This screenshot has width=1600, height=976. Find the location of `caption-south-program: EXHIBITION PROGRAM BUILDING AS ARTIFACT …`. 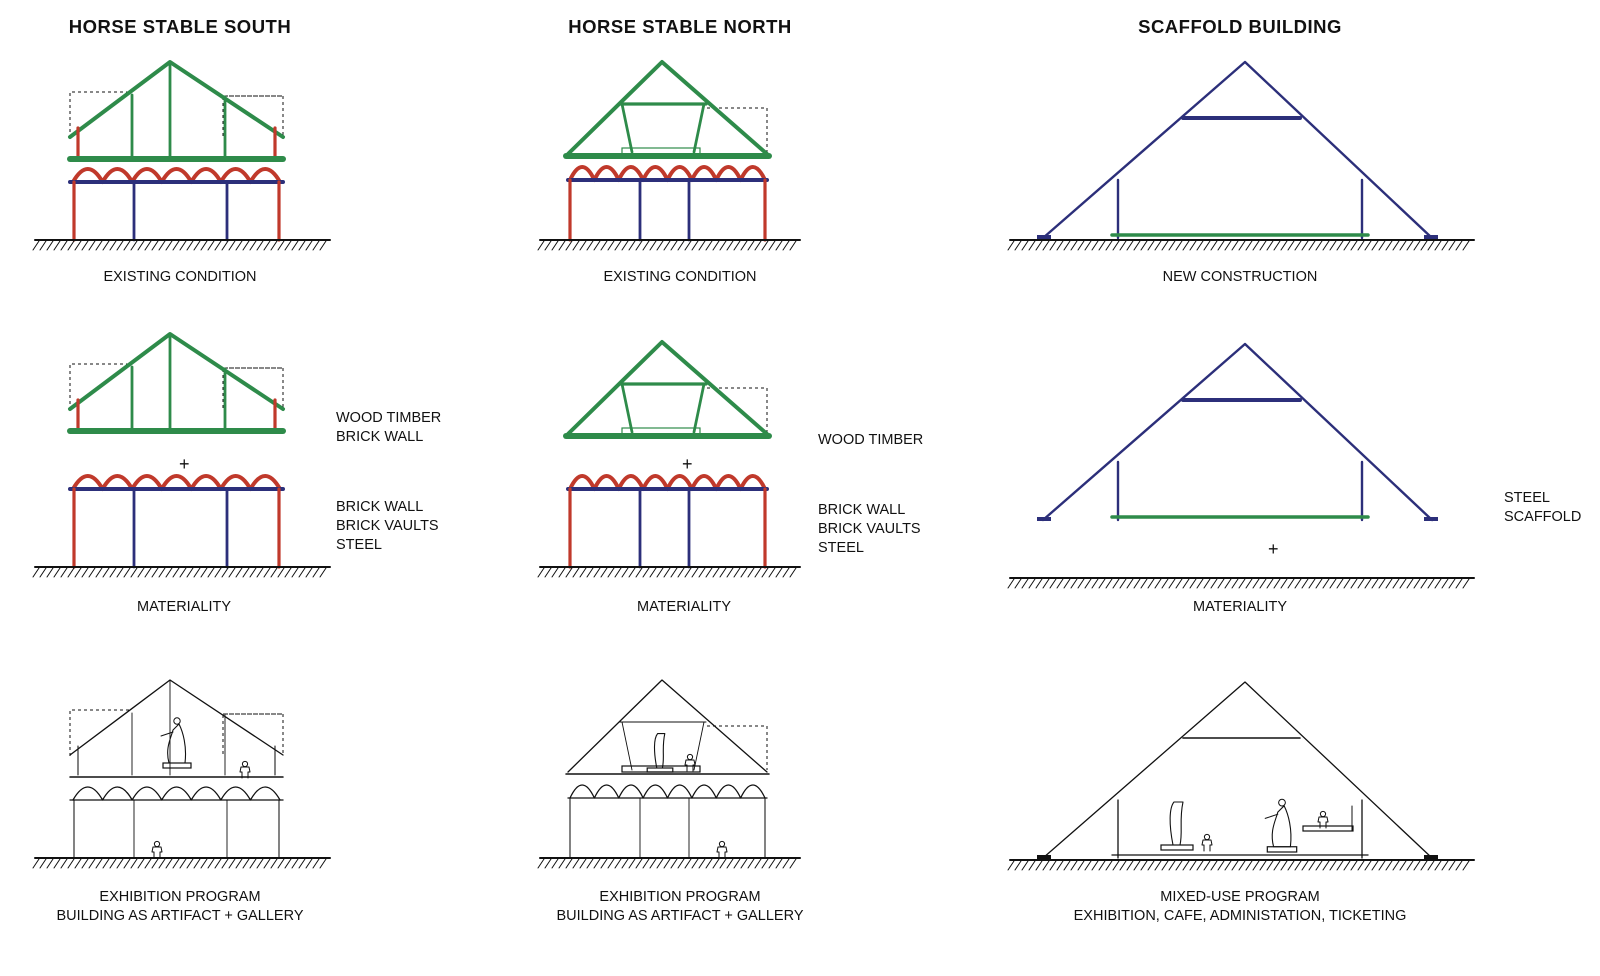

caption-south-program: EXHIBITION PROGRAM BUILDING AS ARTIFACT … is located at coordinates (180, 907).